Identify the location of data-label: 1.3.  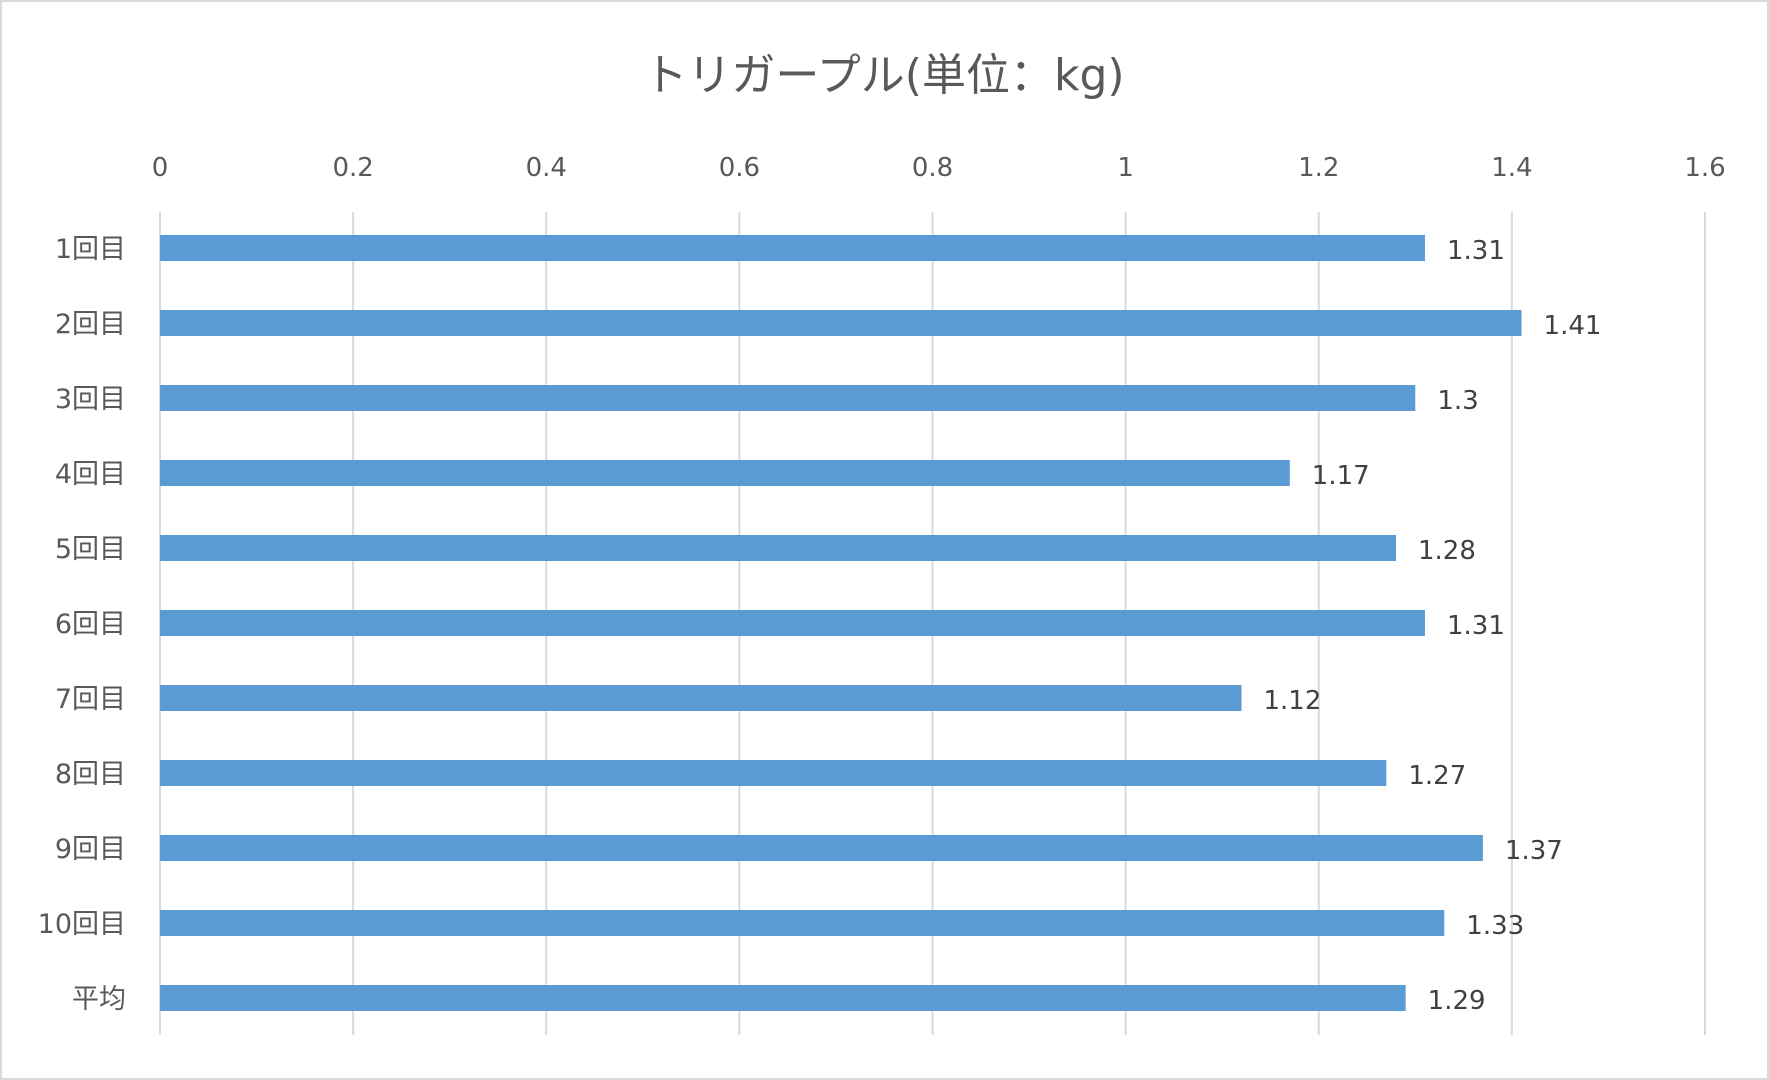
(1457, 401).